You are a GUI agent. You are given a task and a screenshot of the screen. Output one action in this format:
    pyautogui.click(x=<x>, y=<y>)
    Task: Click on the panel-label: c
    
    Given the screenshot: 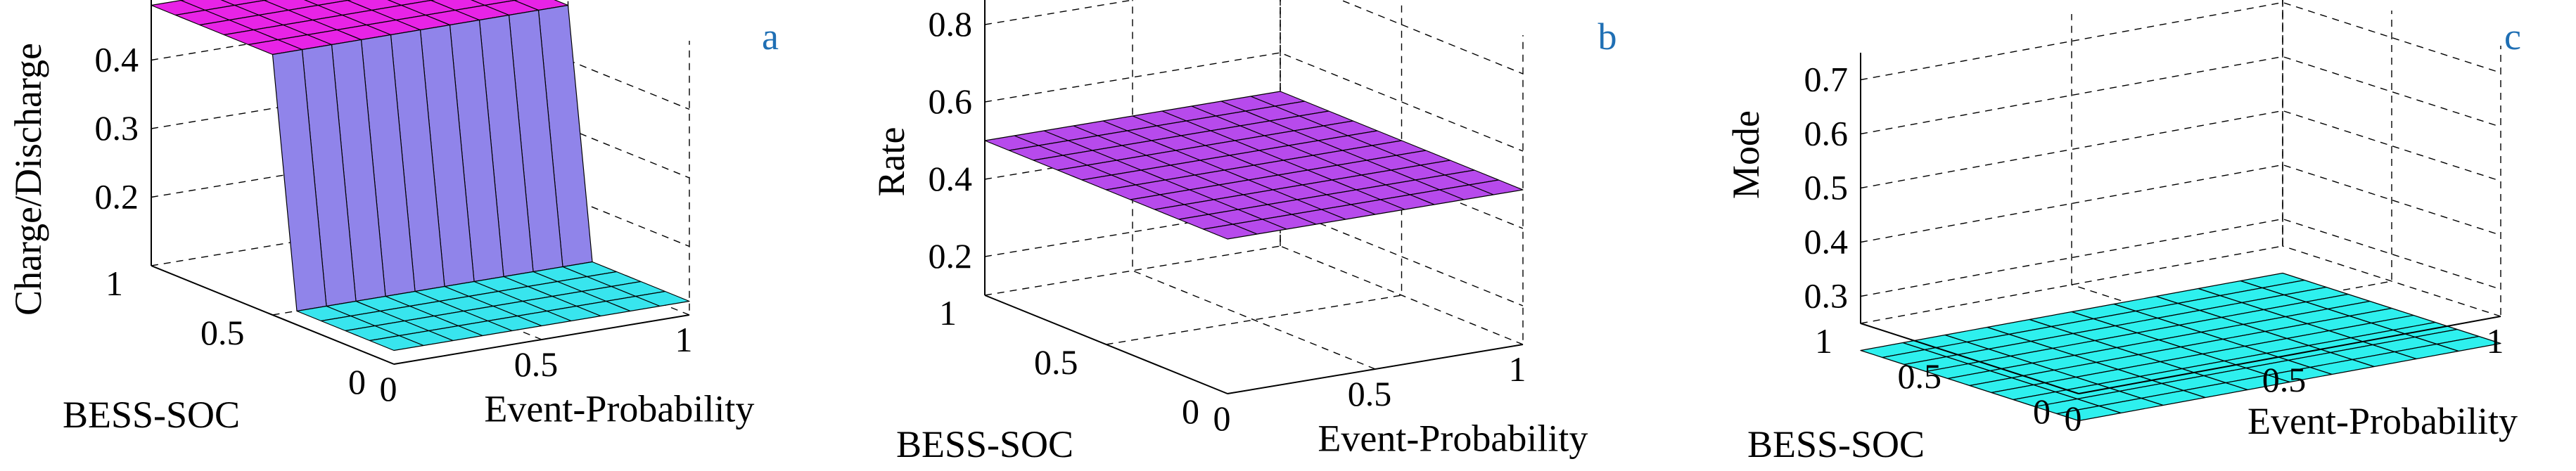 What is the action you would take?
    pyautogui.click(x=2512, y=36)
    